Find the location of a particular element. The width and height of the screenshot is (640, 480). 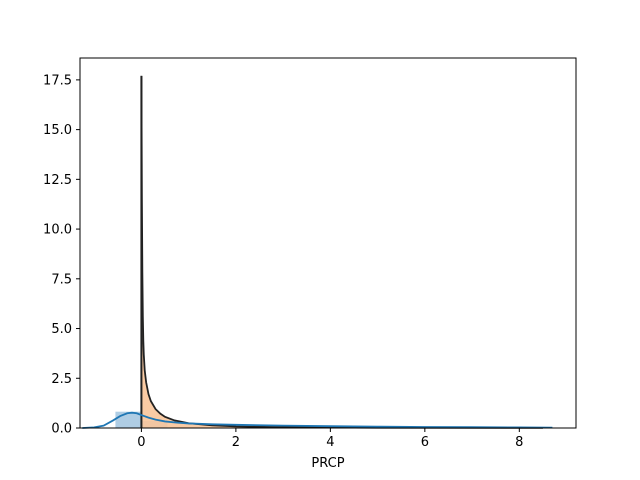

y-tick-label-6: 15.0 is located at coordinates (57, 130).